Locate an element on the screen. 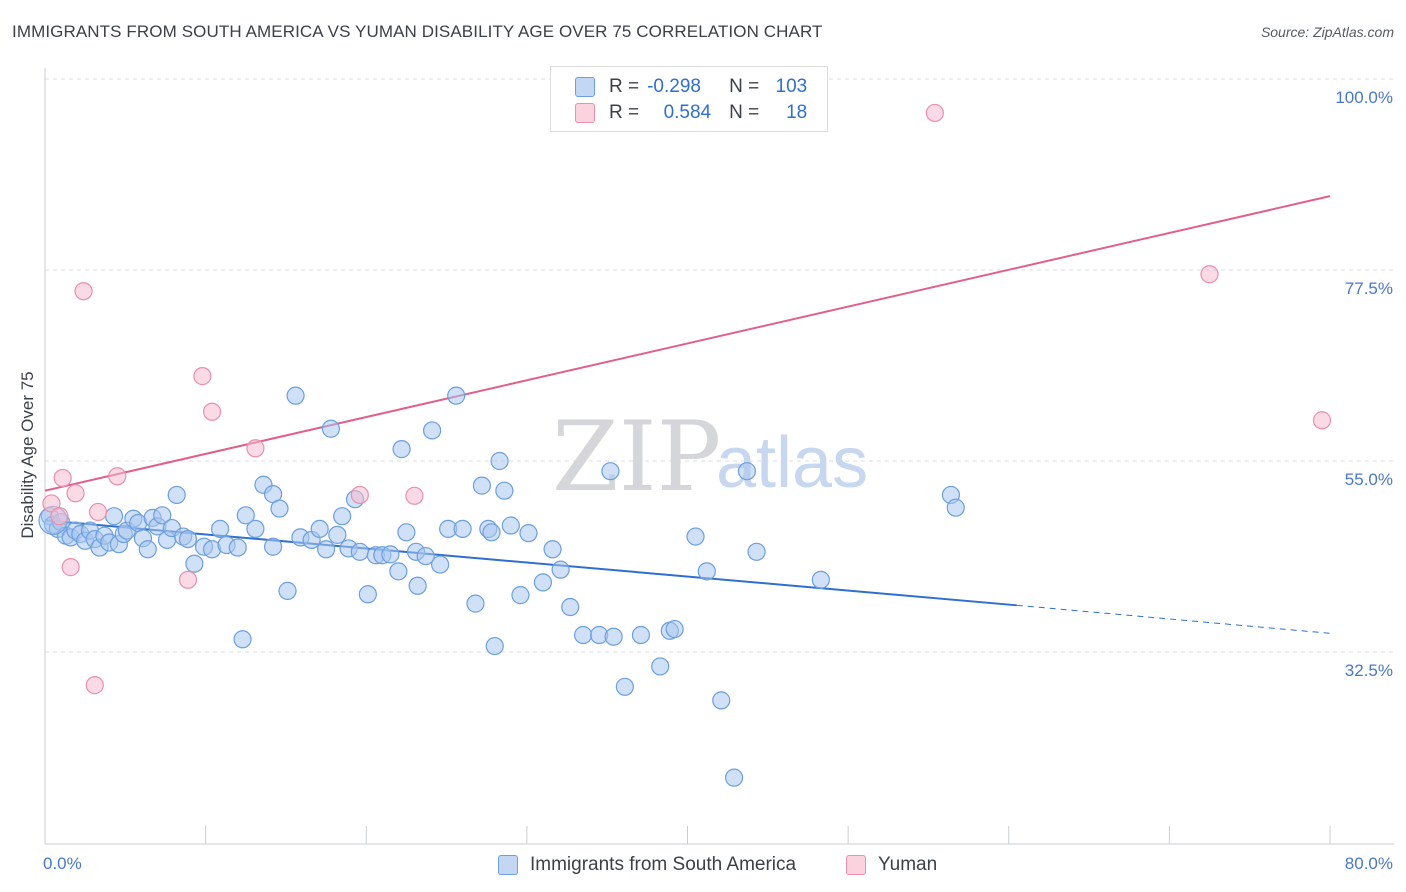 This screenshot has height=892, width=1406. legend-row-blue: R = -0.298 N = 103 is located at coordinates (691, 87).